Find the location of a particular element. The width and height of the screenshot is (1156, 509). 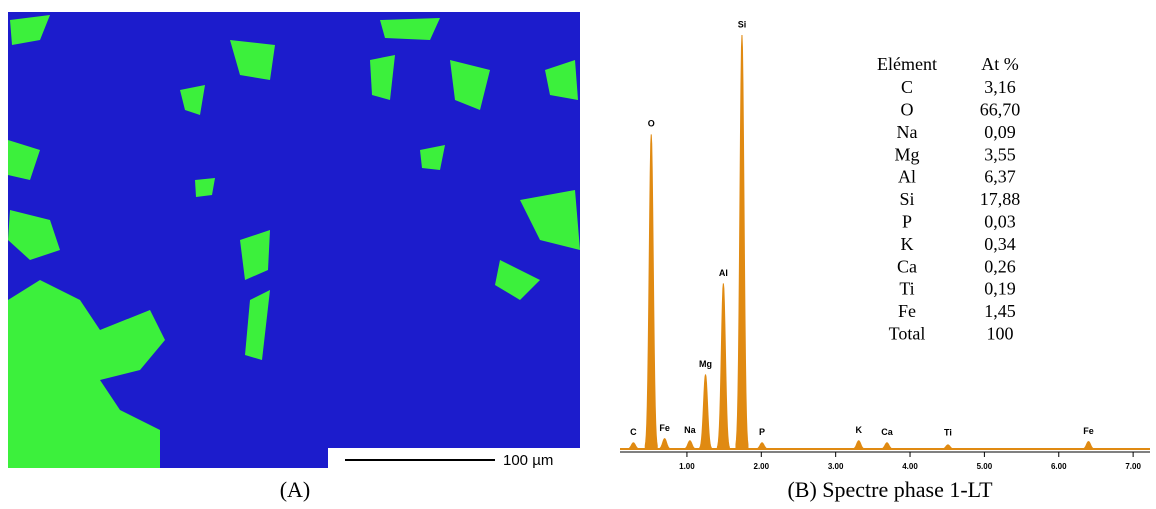

table-cell: Ca is located at coordinates (907, 266).